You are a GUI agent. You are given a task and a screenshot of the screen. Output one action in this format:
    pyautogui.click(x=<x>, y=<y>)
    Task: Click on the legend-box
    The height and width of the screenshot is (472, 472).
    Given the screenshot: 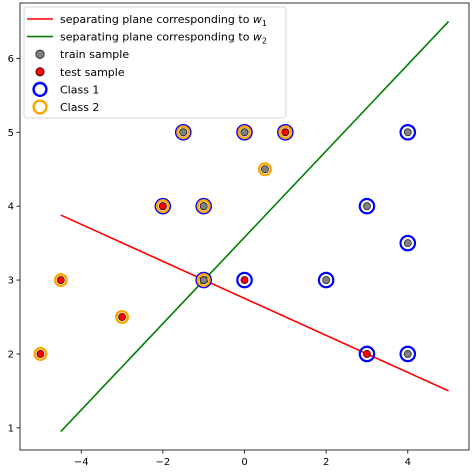 What is the action you would take?
    pyautogui.click(x=155, y=62)
    